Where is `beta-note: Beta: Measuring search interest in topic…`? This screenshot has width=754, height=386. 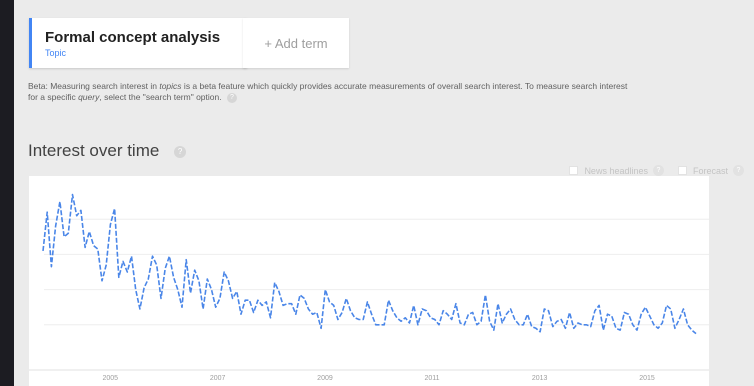
beta-note: Beta: Measuring search interest in topic… is located at coordinates (328, 92).